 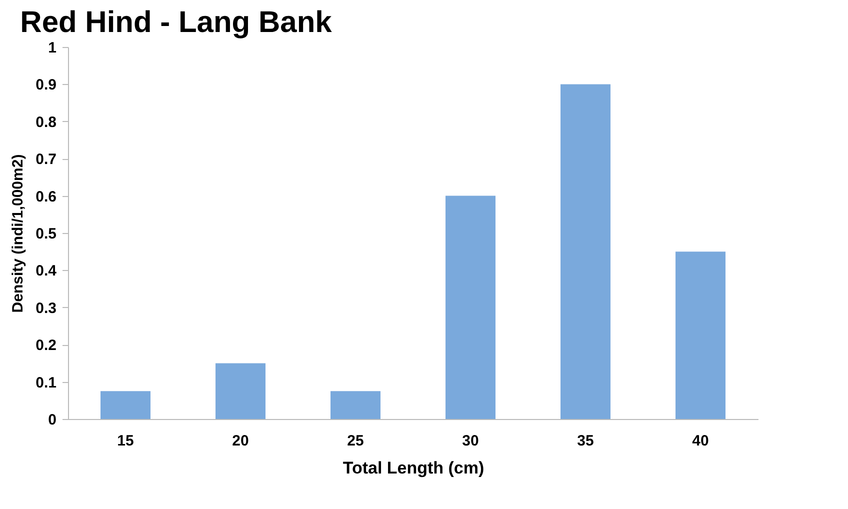 What do you see at coordinates (355, 441) in the screenshot?
I see `x-tick-label: 25` at bounding box center [355, 441].